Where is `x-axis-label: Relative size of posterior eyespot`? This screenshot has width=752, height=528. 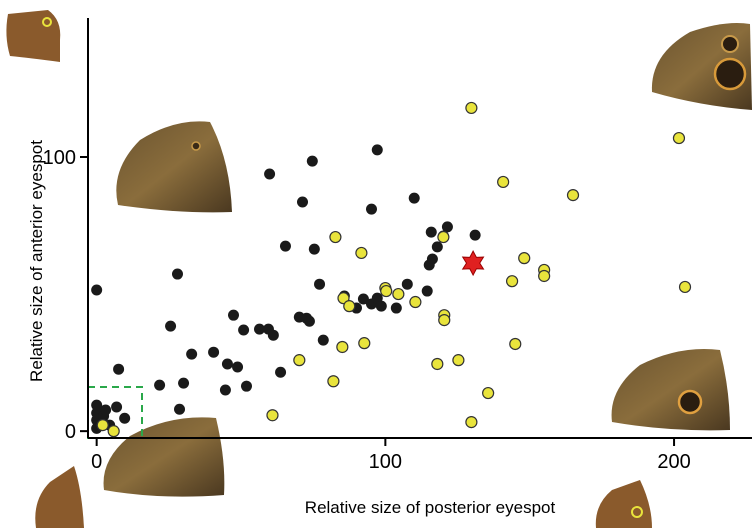 x-axis-label: Relative size of posterior eyespot is located at coordinates (430, 507).